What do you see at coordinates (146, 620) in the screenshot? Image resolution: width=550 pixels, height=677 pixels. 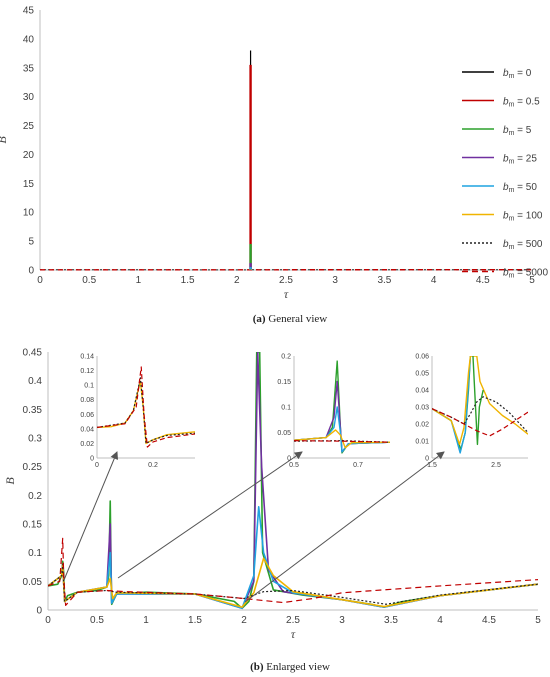 I see `x-tick-label: 1` at bounding box center [146, 620].